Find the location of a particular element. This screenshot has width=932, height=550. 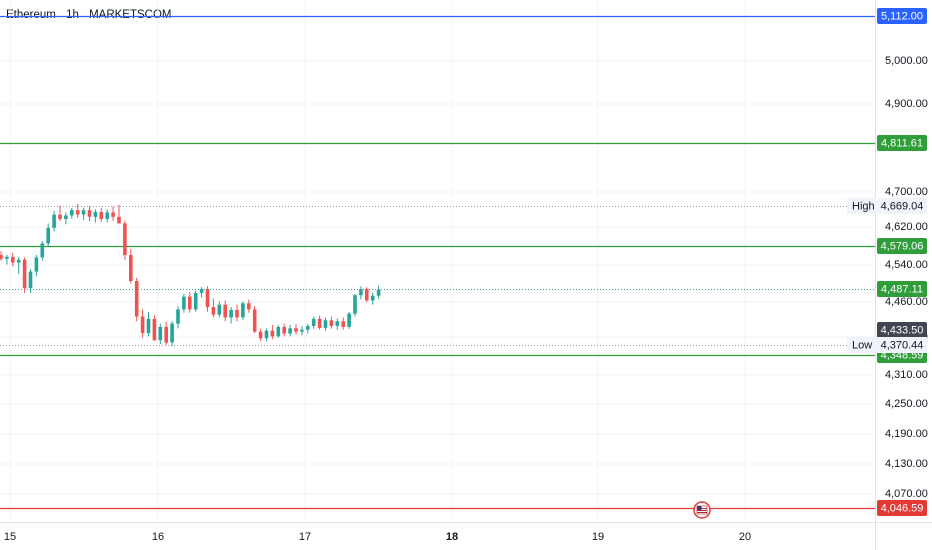

low-marker-bg is located at coordinates (887, 345).